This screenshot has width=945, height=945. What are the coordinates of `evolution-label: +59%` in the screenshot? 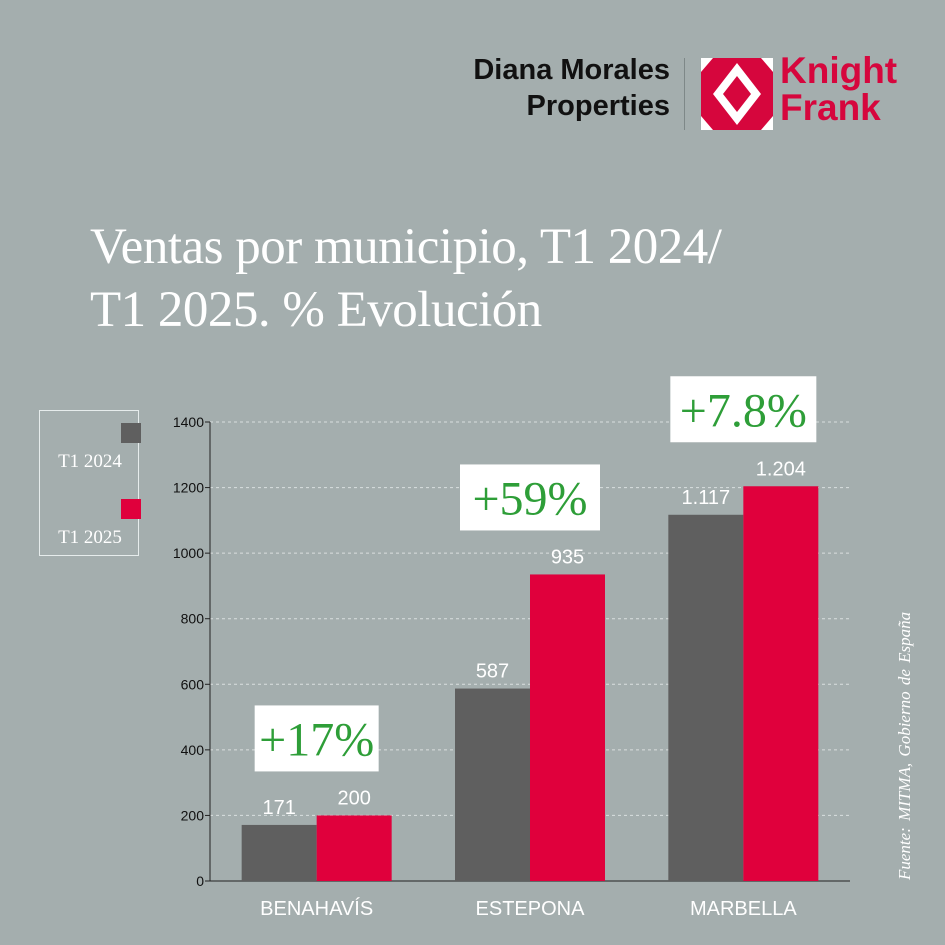 It's located at (529, 498).